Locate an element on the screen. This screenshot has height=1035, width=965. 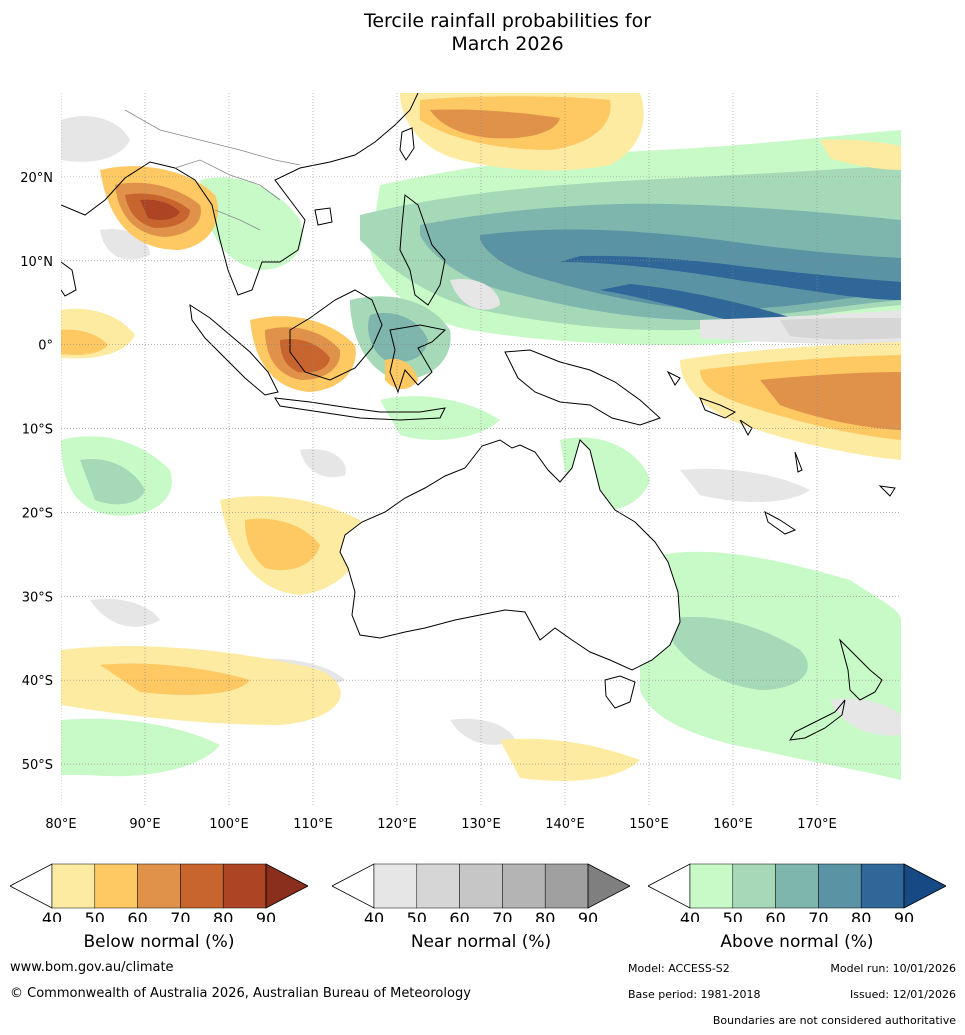
longitude-tick-label: 130°E is located at coordinates (481, 824).